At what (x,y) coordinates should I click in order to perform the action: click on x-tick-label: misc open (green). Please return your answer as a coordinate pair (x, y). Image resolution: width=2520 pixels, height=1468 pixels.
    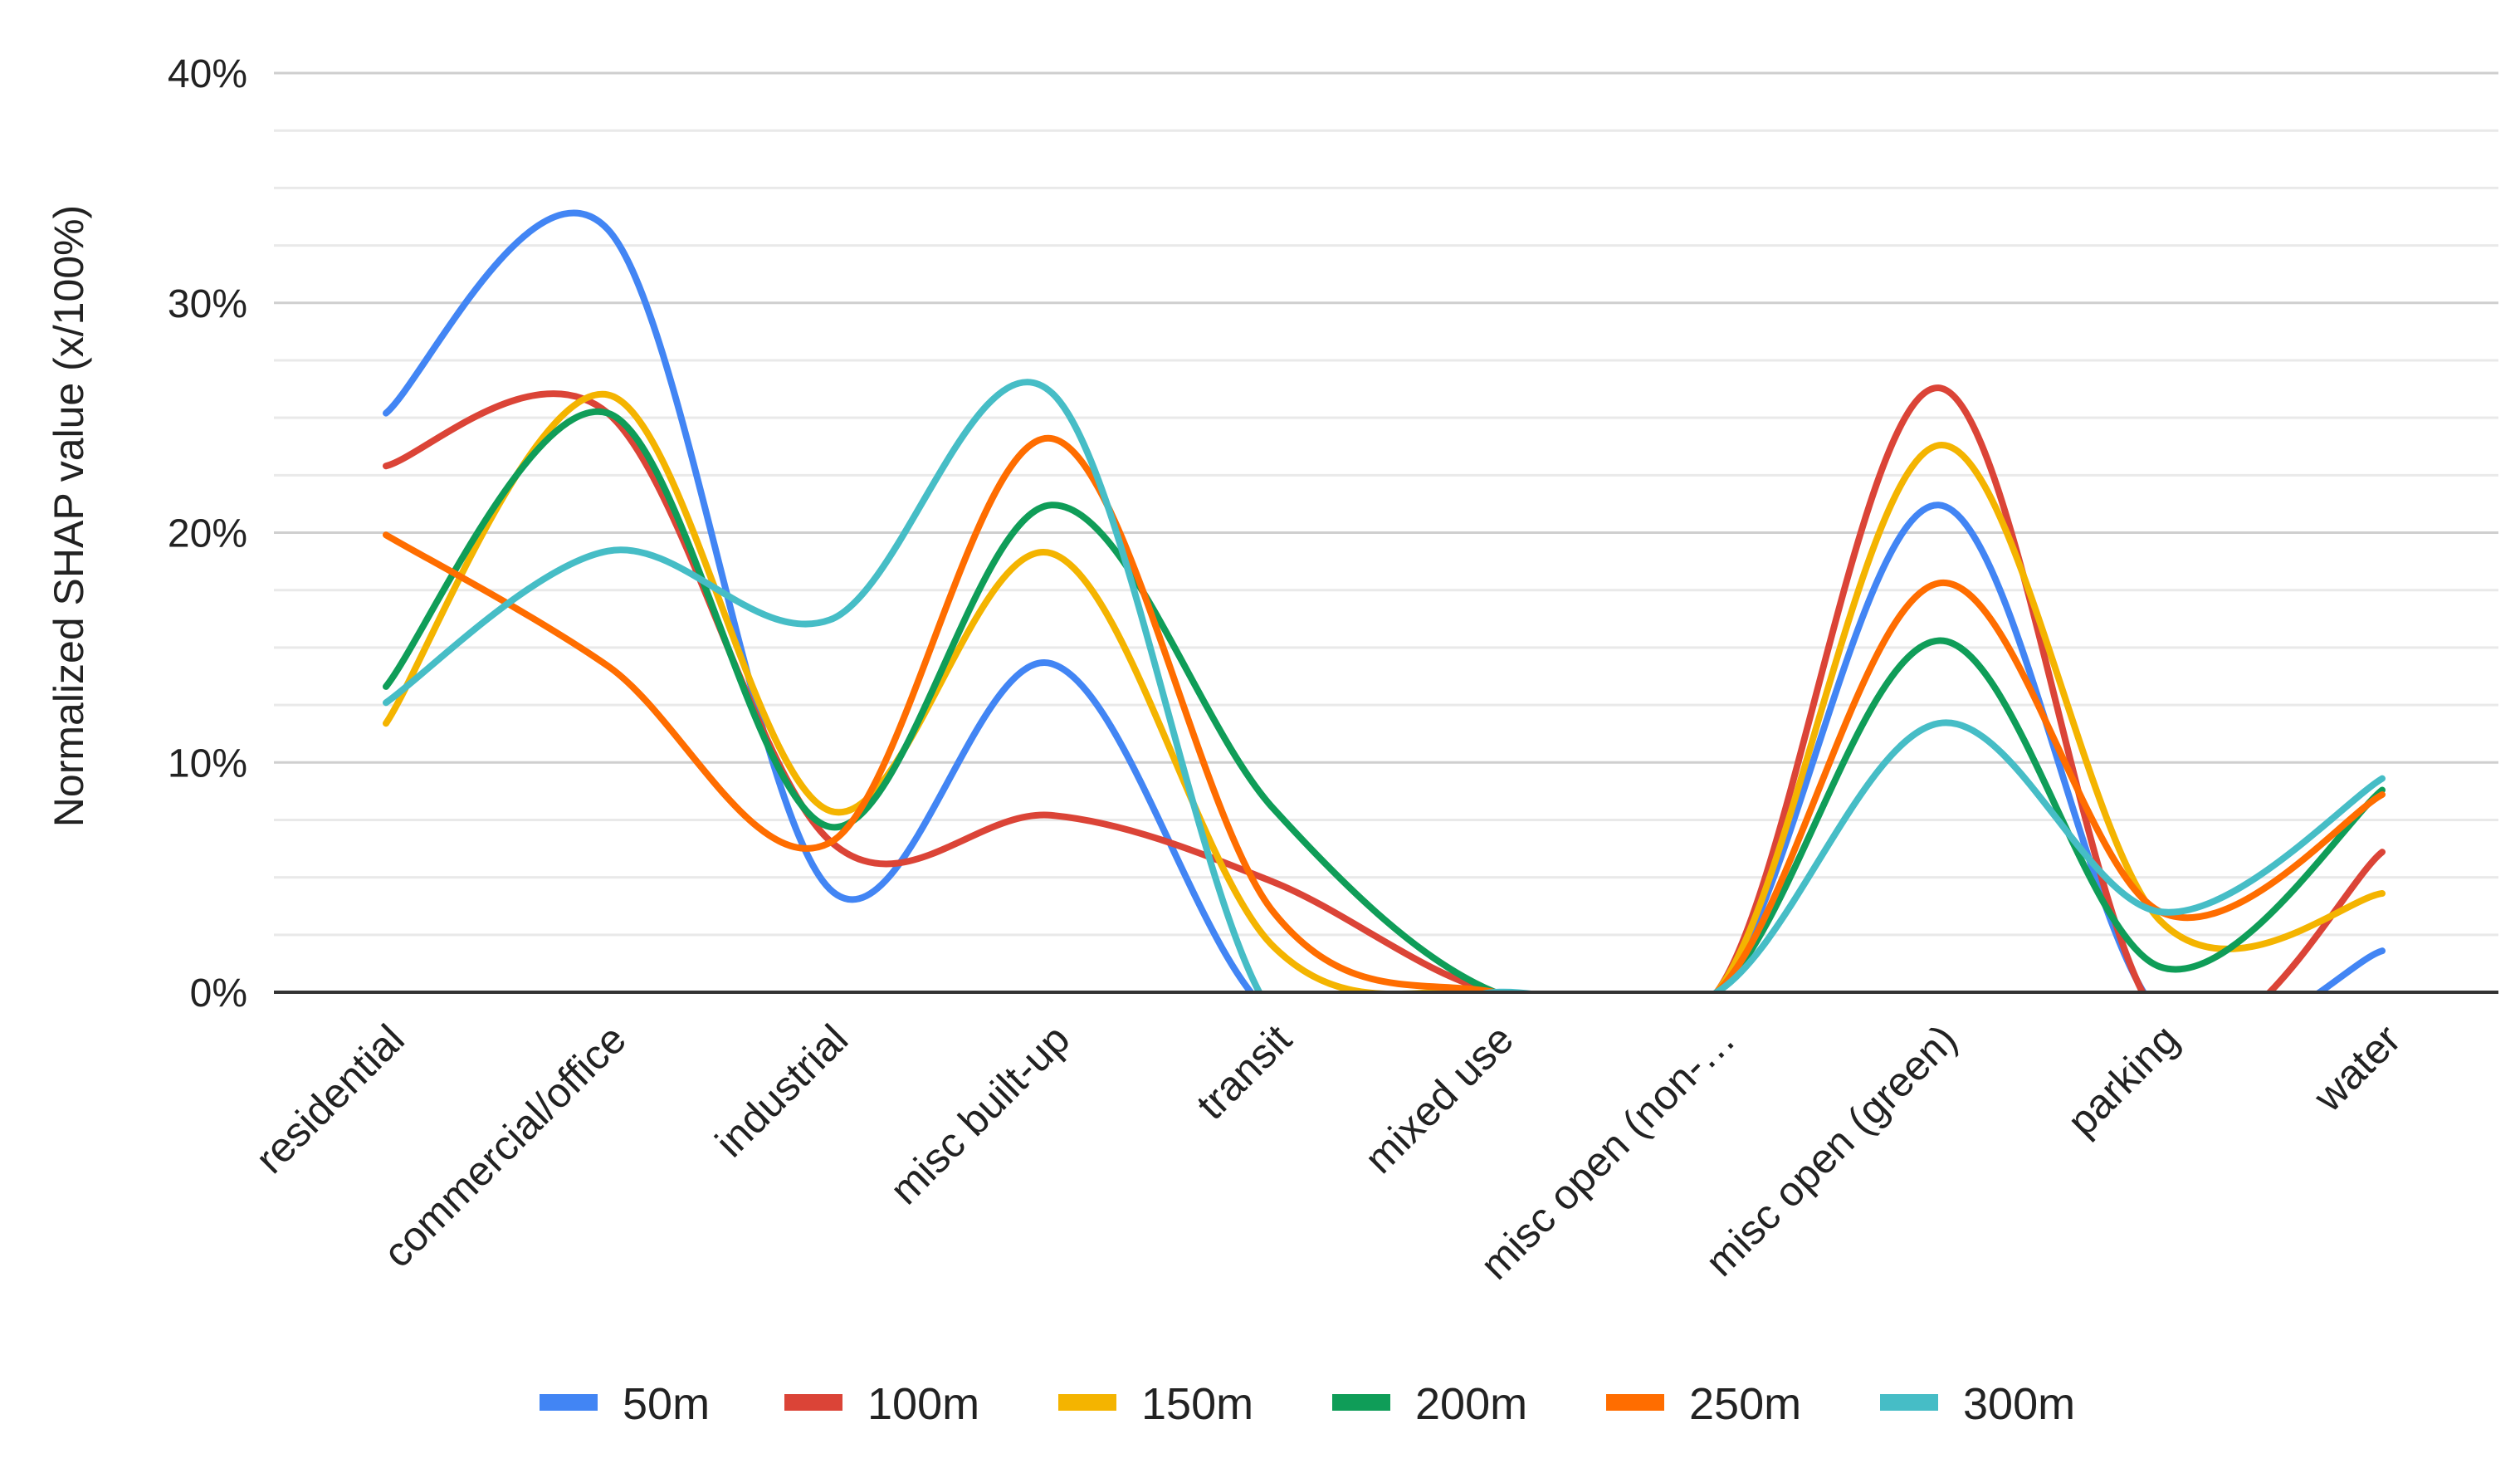
    Looking at the image, I should click on (1831, 1150).